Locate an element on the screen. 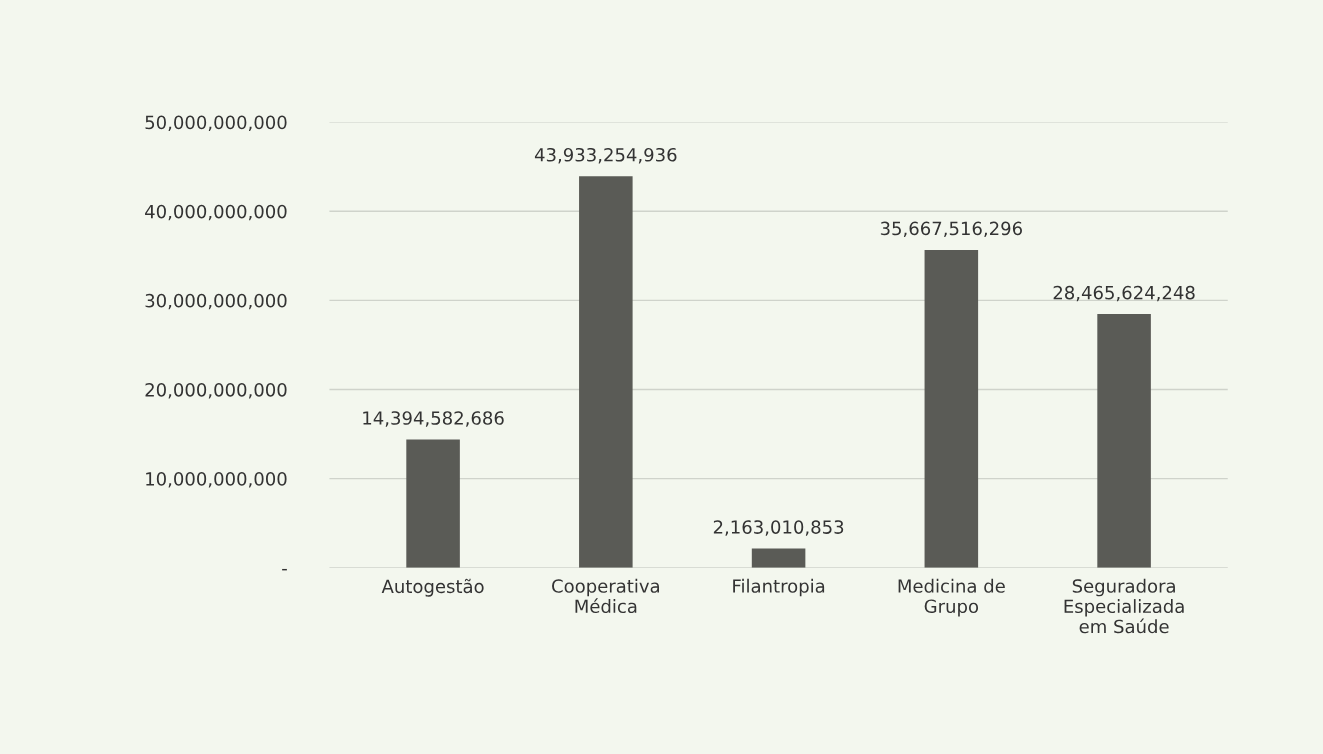 This screenshot has width=1323, height=754. data-label: 14,394,582,686 is located at coordinates (433, 419).